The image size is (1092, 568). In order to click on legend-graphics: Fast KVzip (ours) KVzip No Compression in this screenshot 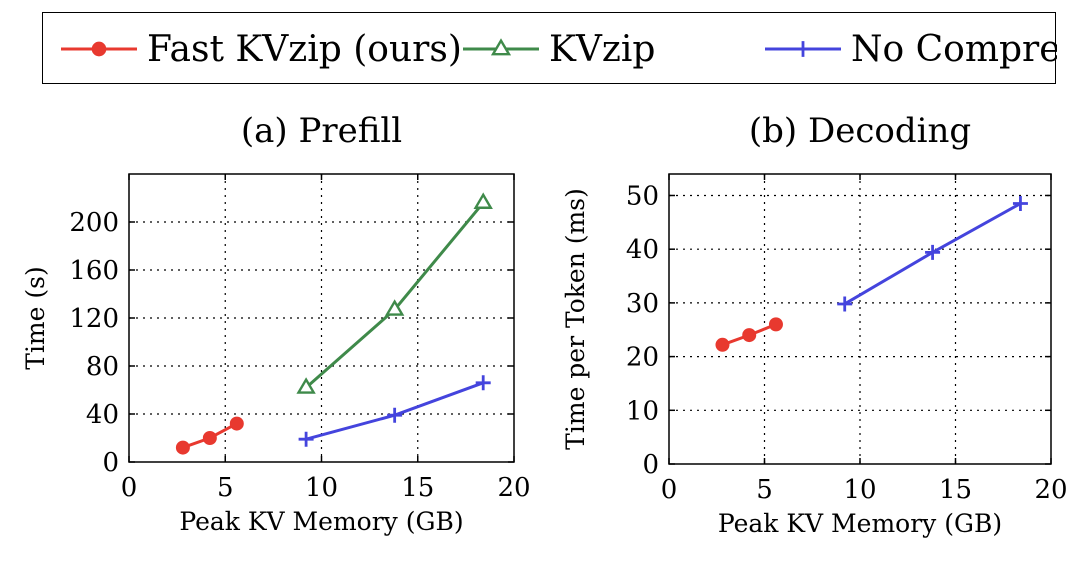, I will do `click(559, 49)`.